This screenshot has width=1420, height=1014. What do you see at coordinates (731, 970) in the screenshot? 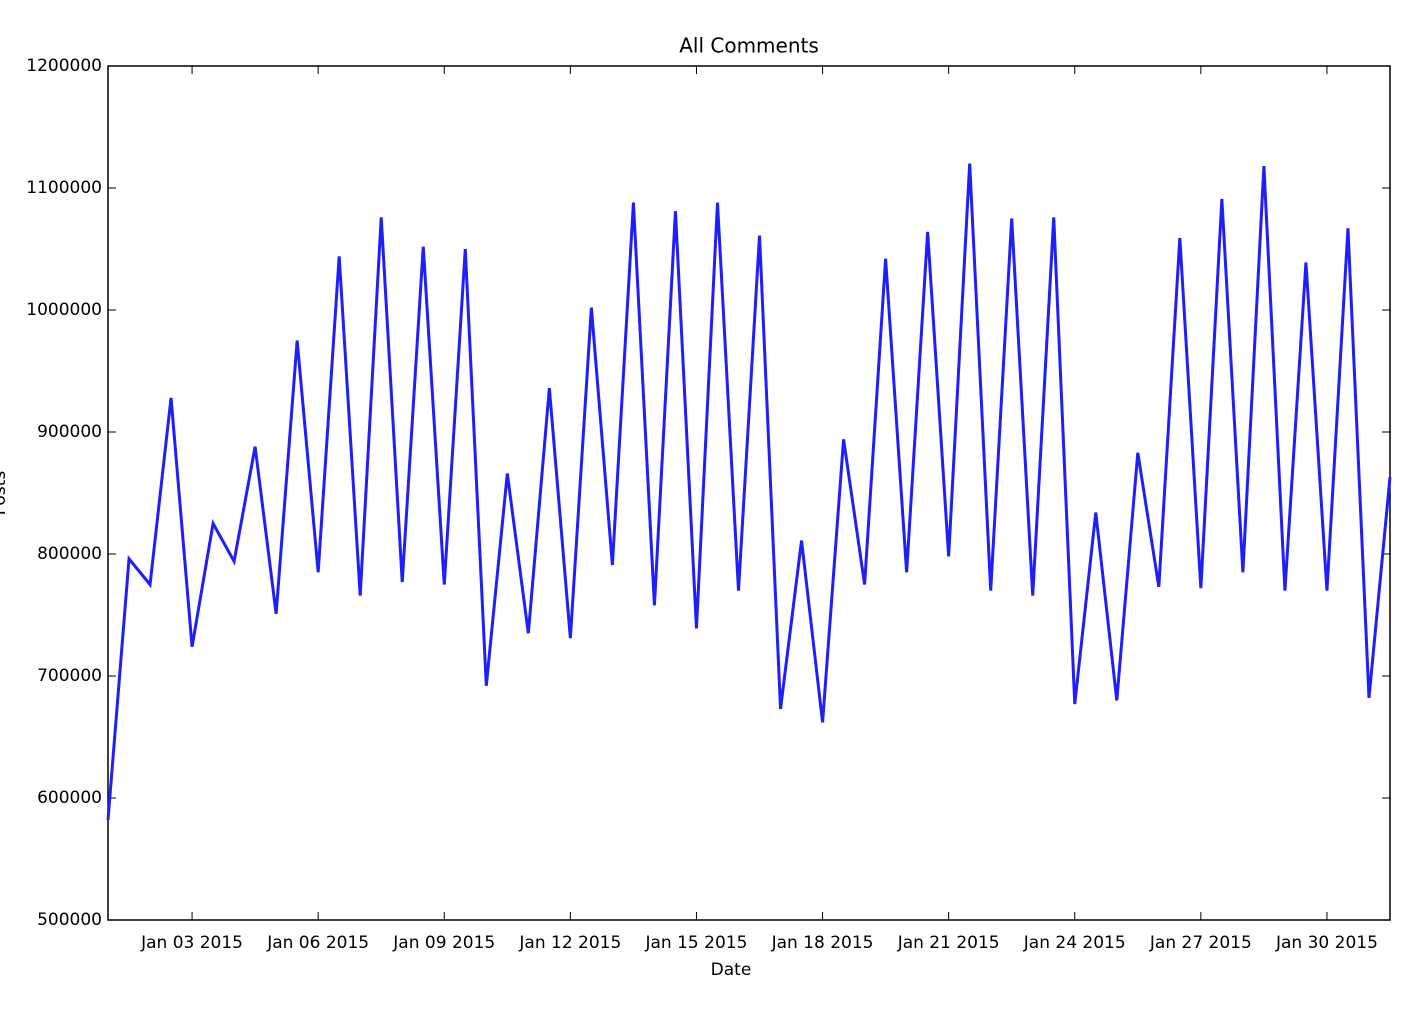
I see `x-axis-label: Date` at bounding box center [731, 970].